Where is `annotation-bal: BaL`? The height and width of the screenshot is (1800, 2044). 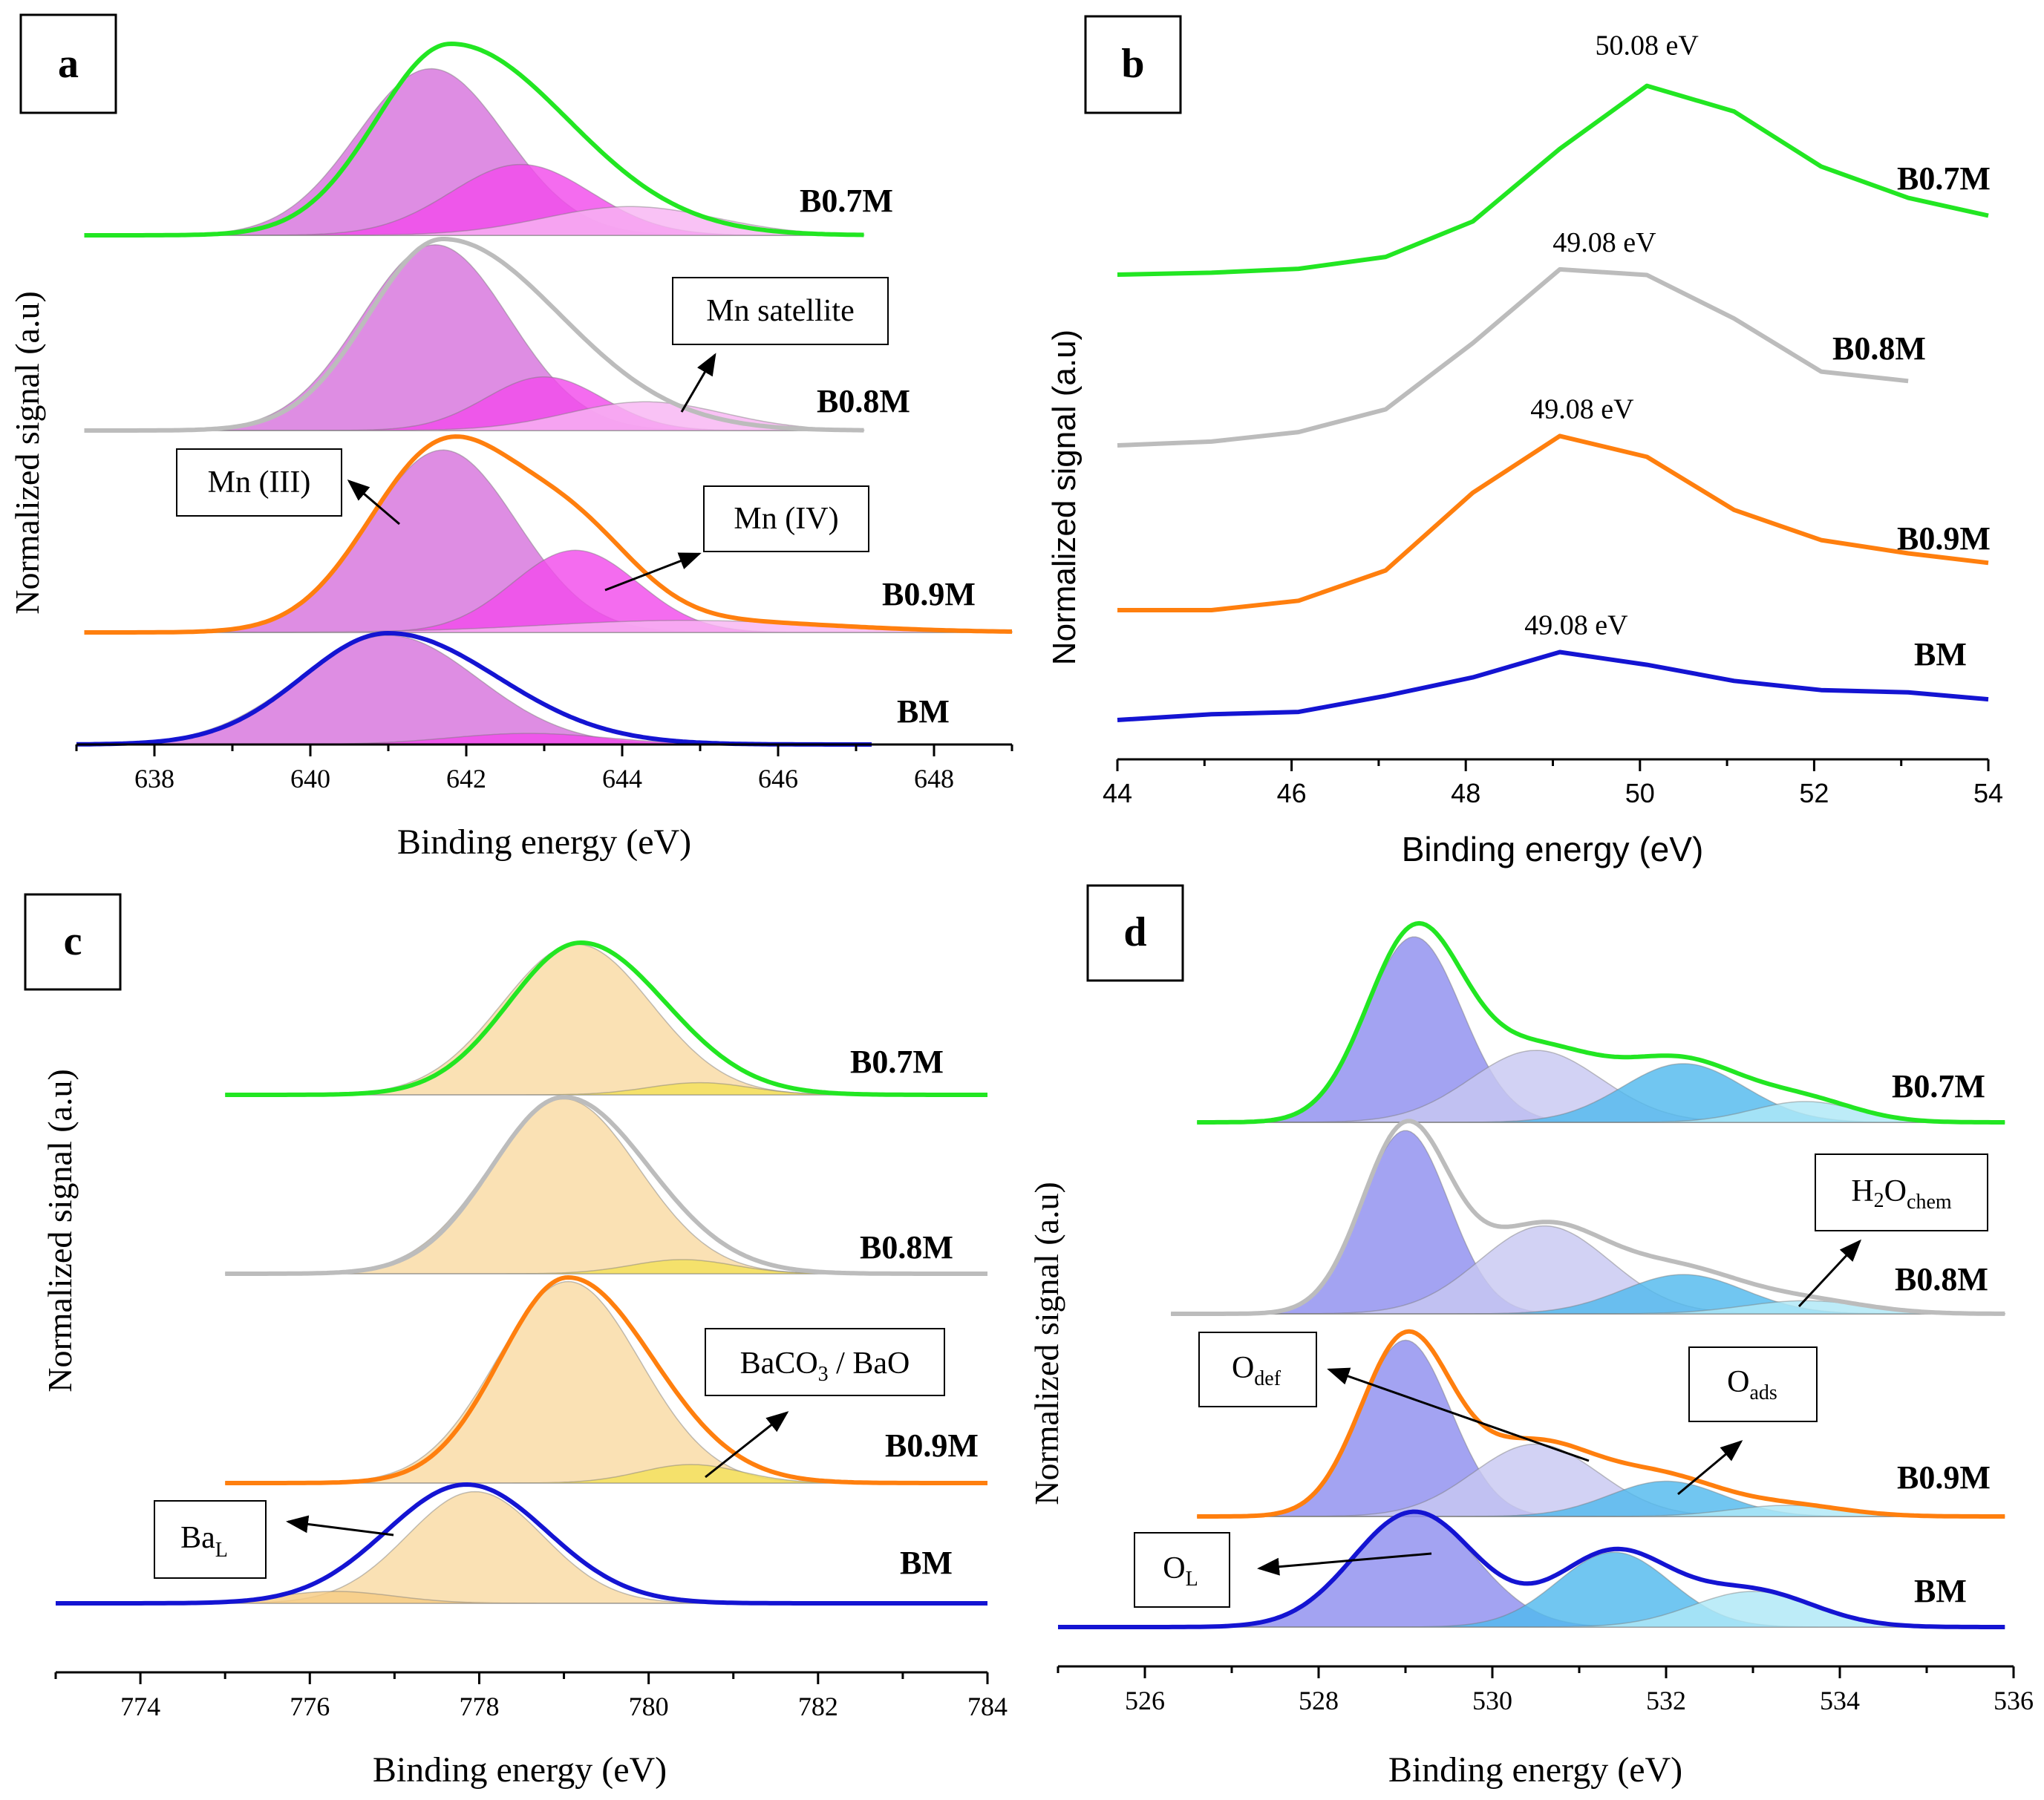 annotation-bal: BaL is located at coordinates (204, 1542).